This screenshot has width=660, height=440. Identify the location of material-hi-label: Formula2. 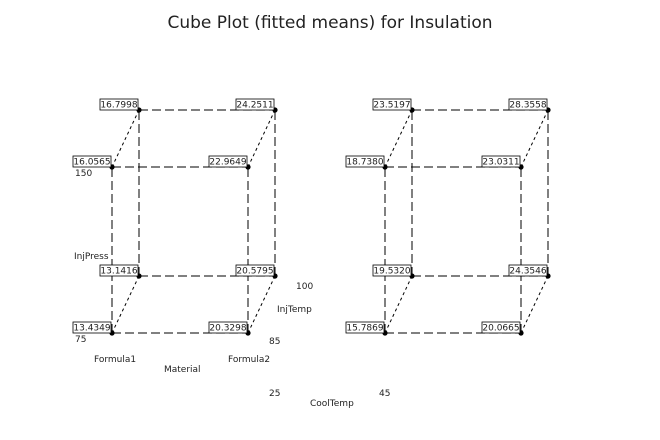
(249, 360).